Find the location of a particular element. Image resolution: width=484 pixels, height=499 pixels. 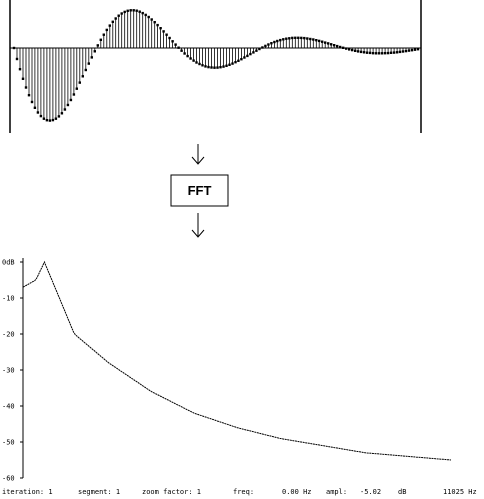

fft-flow: FFT is located at coordinates (199, 191).